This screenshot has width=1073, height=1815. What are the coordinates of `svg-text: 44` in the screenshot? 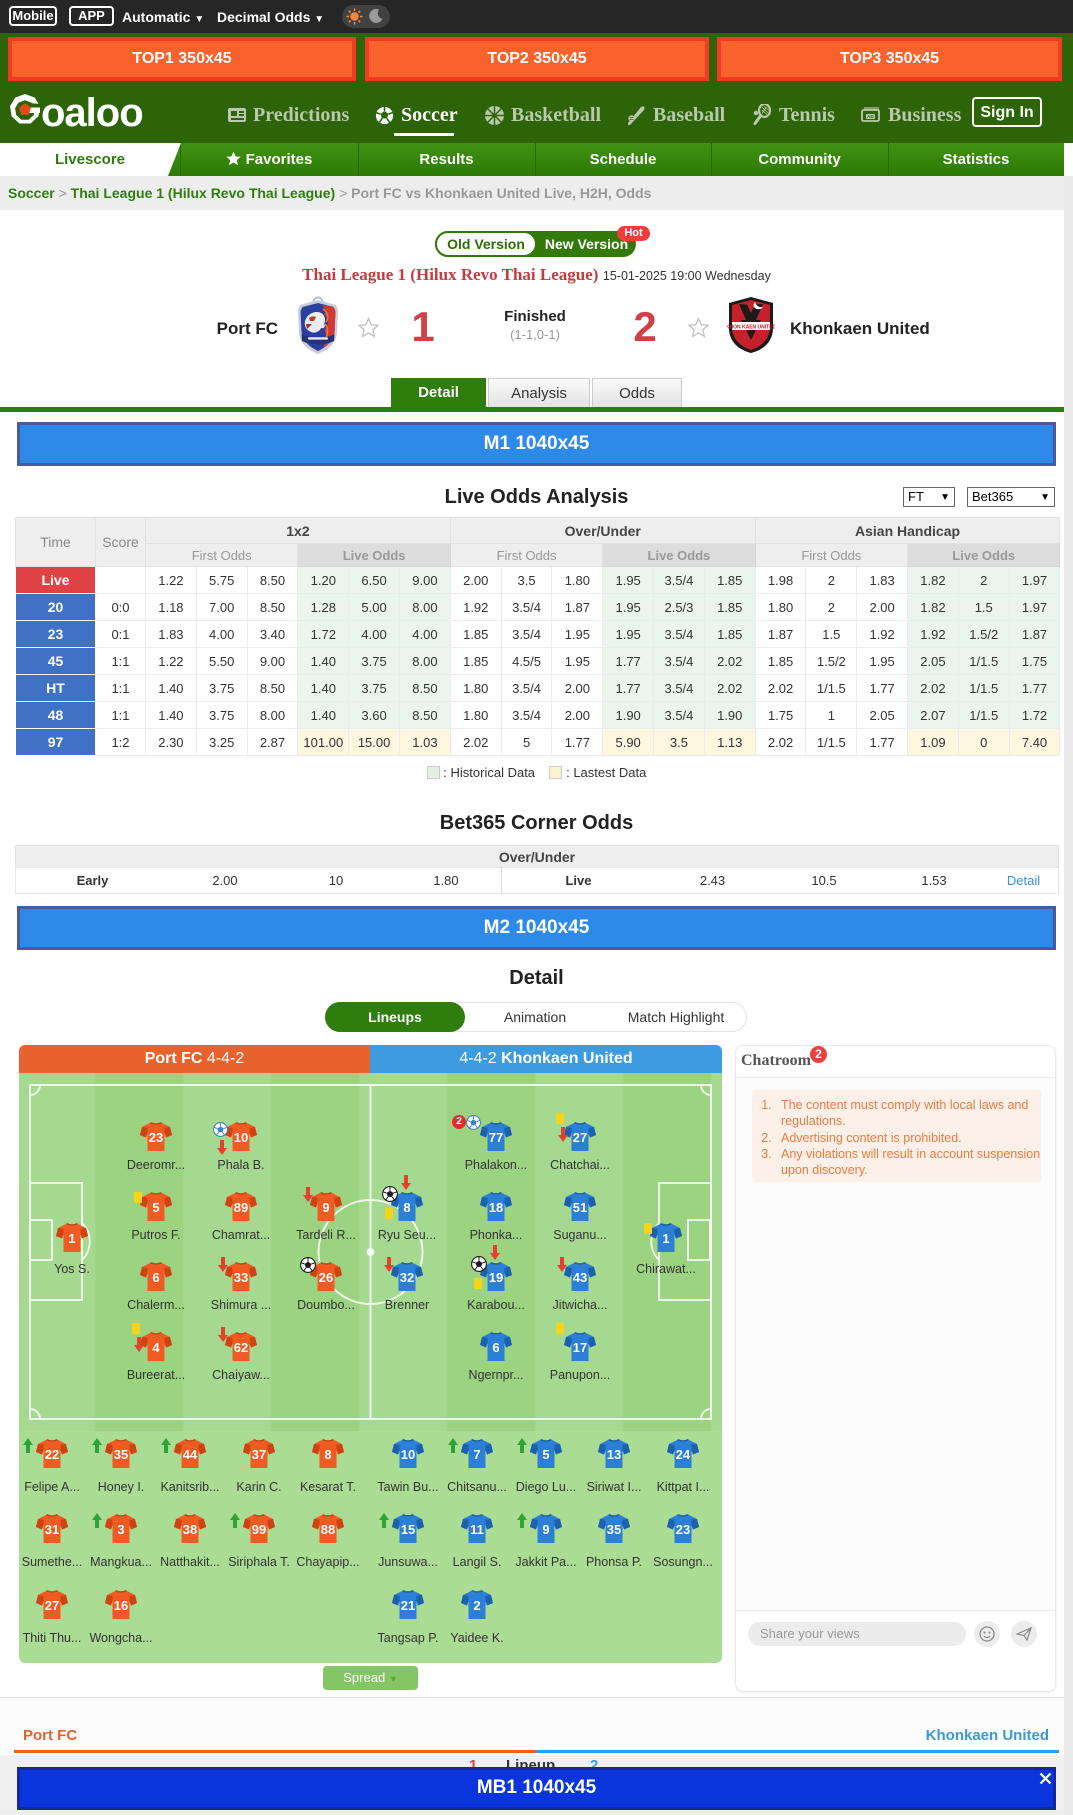 It's located at (190, 1454).